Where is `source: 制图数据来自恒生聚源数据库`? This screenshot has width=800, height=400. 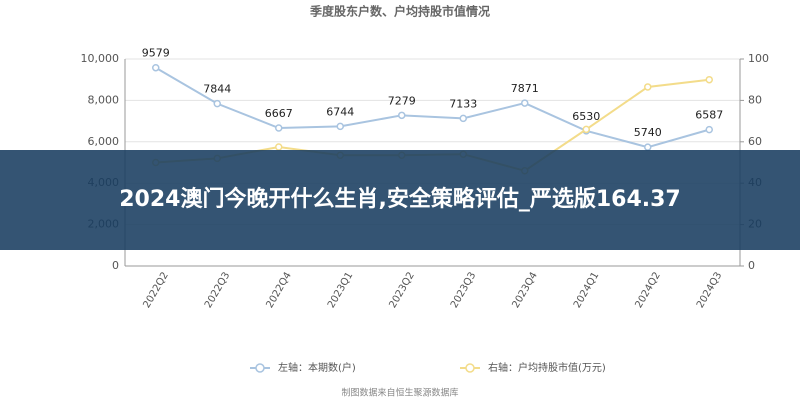 source: 制图数据来自恒生聚源数据库 is located at coordinates (399, 393).